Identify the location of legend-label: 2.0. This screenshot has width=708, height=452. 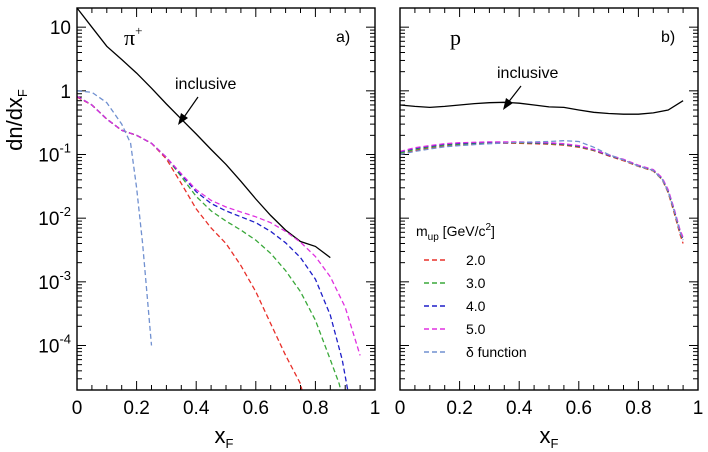
(476, 260).